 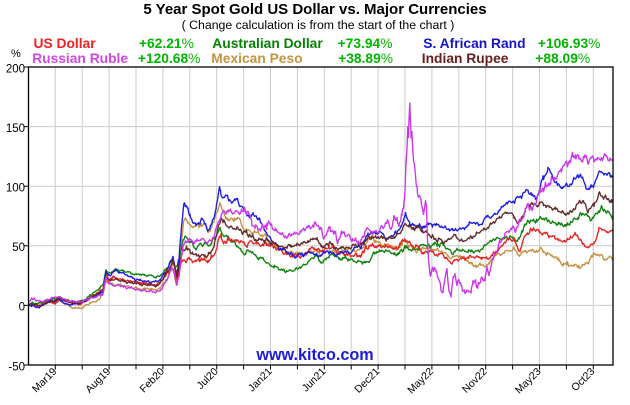 I want to click on svg-text: 50, so click(x=18, y=248).